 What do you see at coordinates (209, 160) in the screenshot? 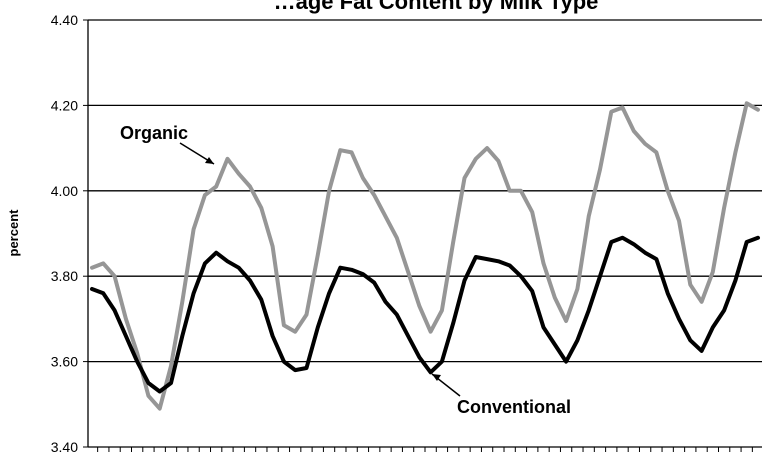
I see `annotation-arrowhead-organic` at bounding box center [209, 160].